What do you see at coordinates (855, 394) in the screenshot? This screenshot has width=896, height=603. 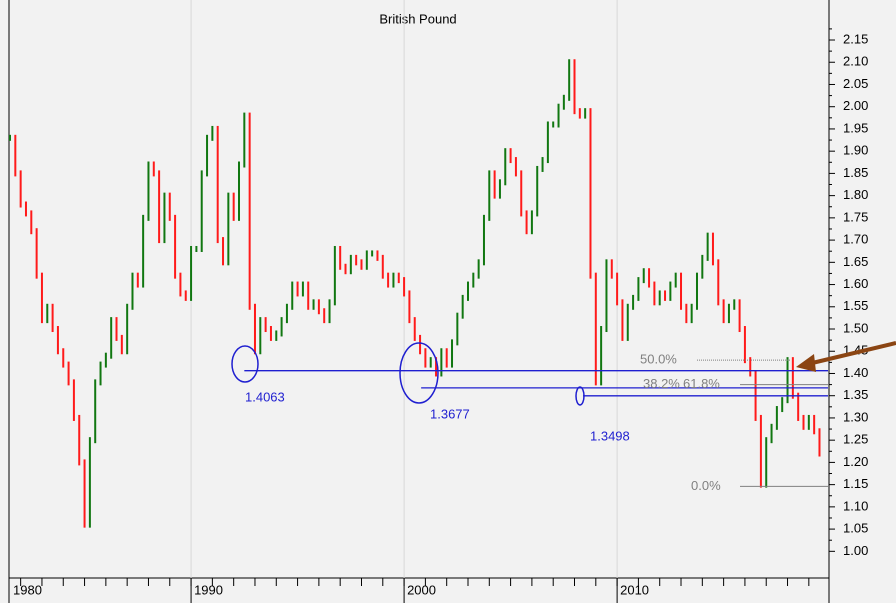 I see `y-tick-label: 1.35` at bounding box center [855, 394].